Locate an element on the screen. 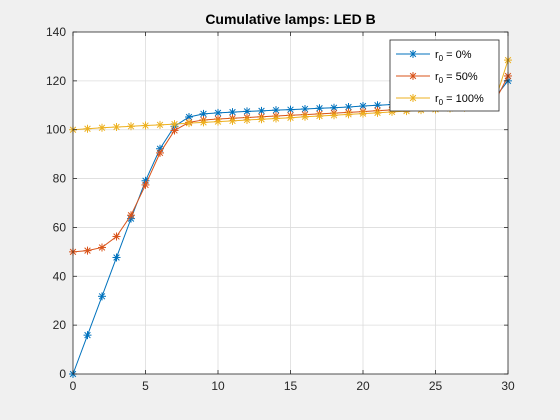 Image resolution: width=560 pixels, height=420 pixels. legend-item: r0 = 100% is located at coordinates (440, 100).